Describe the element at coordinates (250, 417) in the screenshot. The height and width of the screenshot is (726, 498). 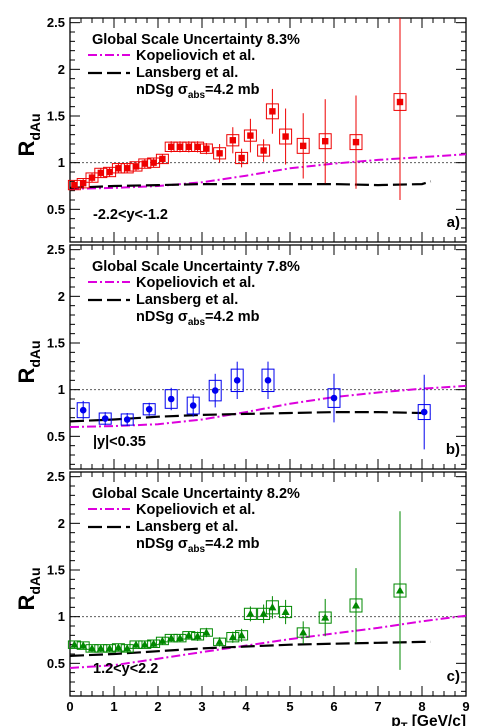
I see `lansberg-curve` at that location.